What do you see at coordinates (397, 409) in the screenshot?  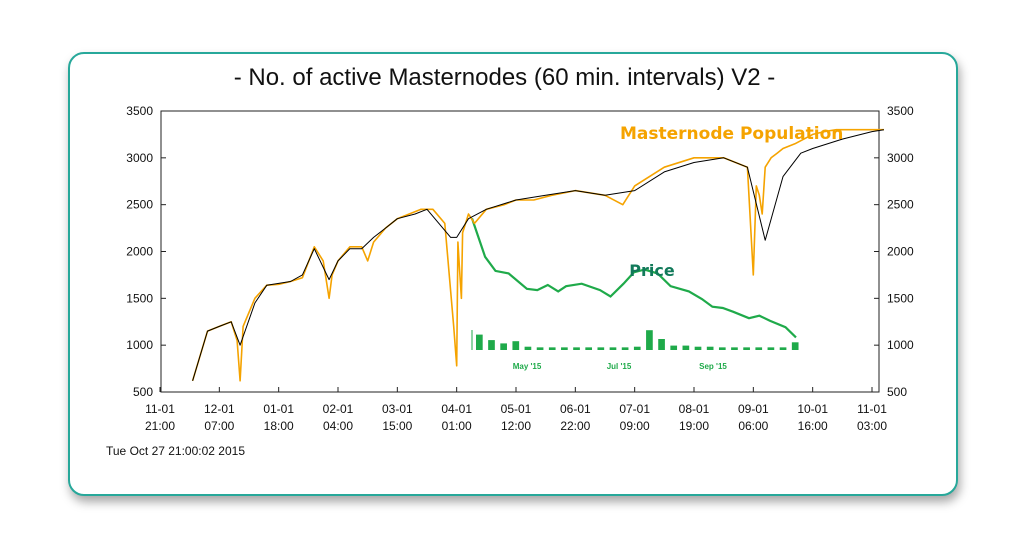 I see `x-tick-label-date: 03-01` at bounding box center [397, 409].